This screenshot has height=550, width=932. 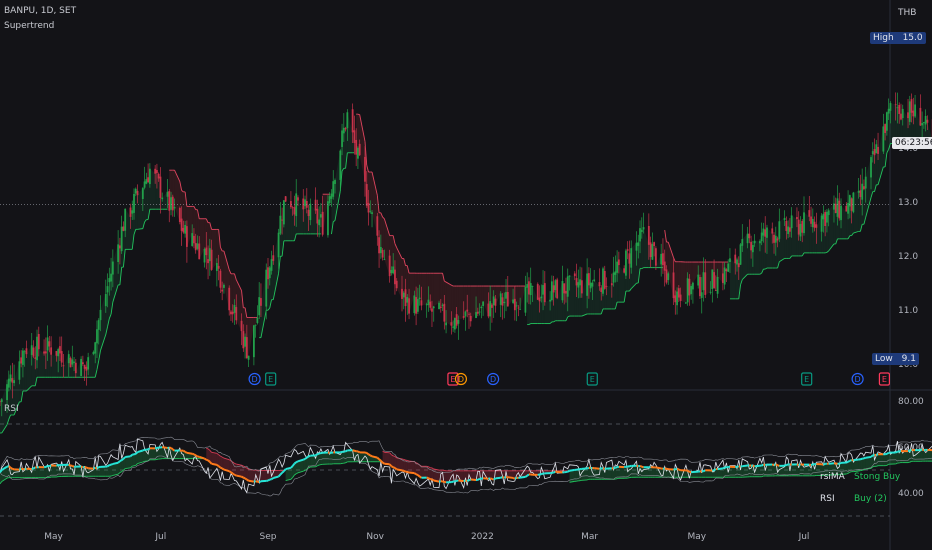 What do you see at coordinates (884, 379) in the screenshot?
I see `earnings-box` at bounding box center [884, 379].